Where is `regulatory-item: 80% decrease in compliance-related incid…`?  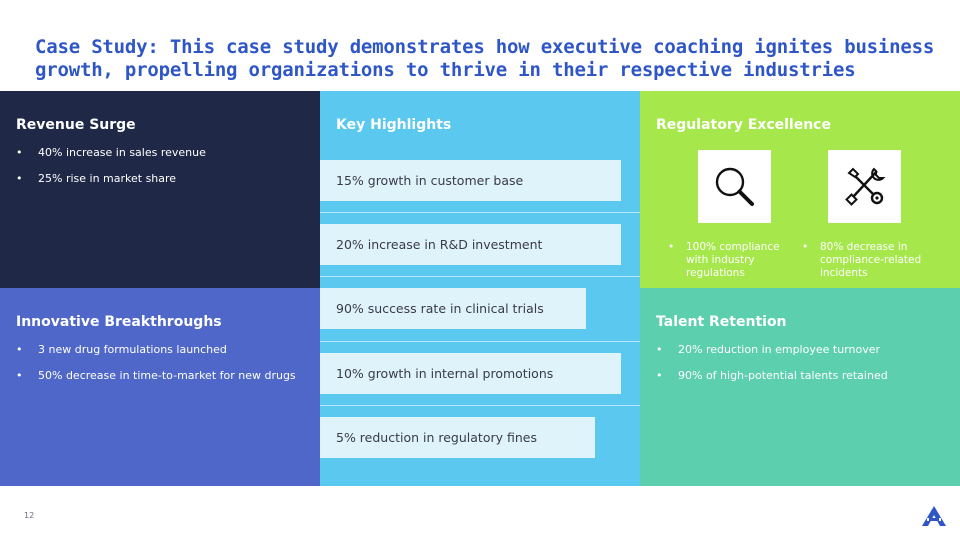
regulatory-item: 80% decrease in compliance-related incid… is located at coordinates (868, 260).